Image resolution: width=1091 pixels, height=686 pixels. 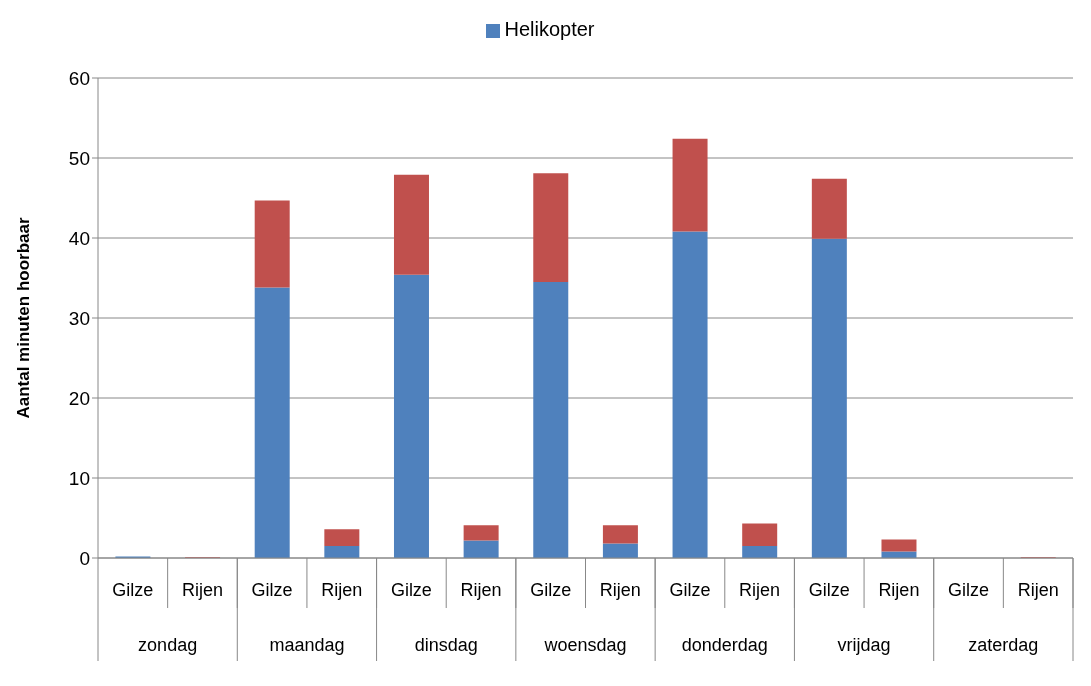 I want to click on y-tick-label: 50, so click(x=79, y=158).